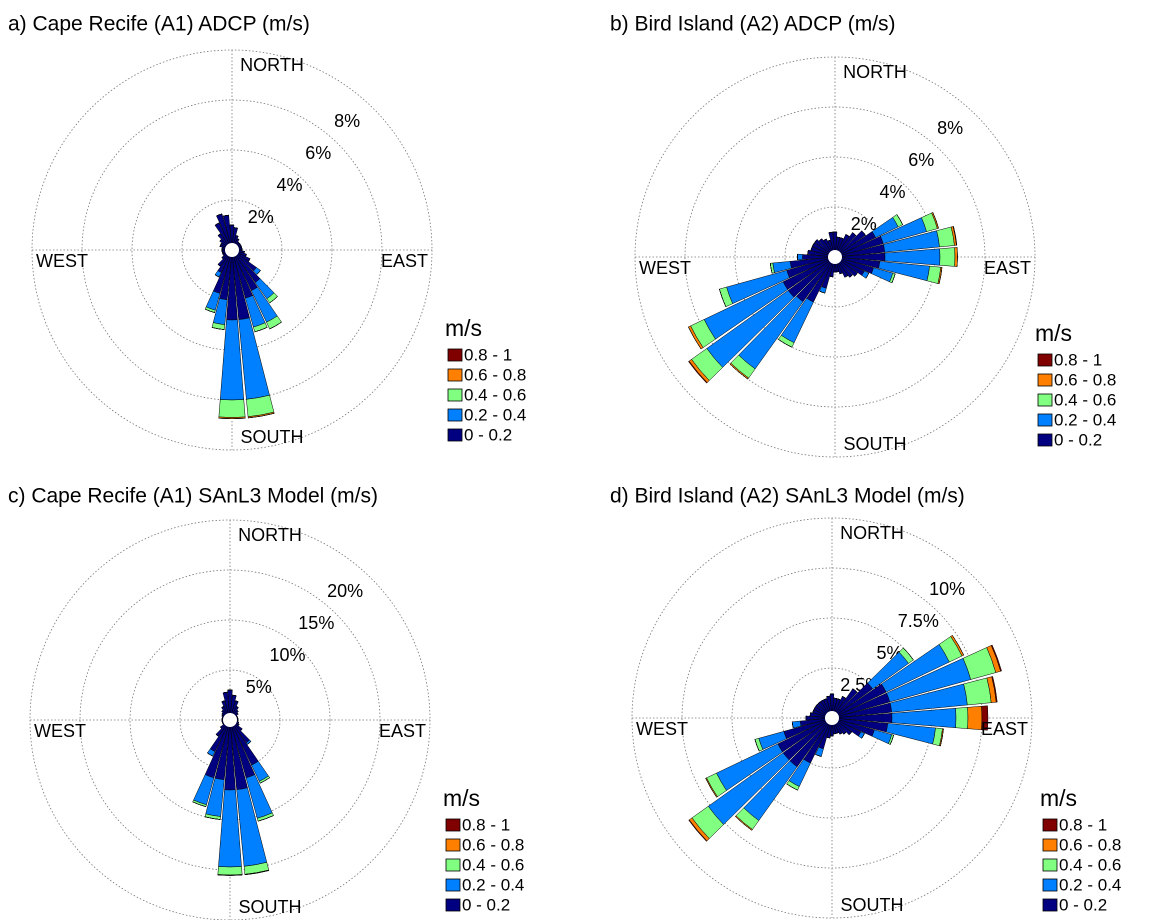  I want to click on legend-label: 0.4 - 0.6, so click(1085, 399).